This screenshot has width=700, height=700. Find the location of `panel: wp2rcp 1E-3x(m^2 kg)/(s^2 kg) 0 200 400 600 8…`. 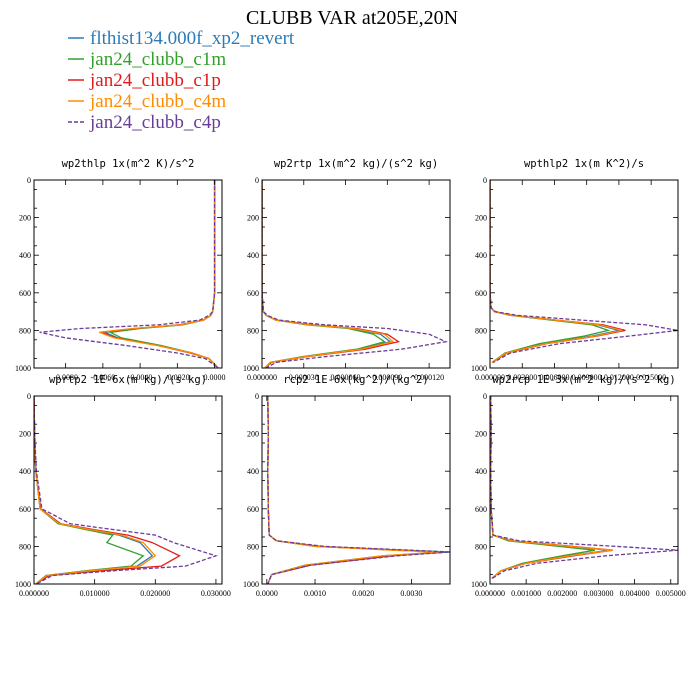

panel: wp2rcp 1E-3x(m^2 kg)/(s^2 kg) 0 200 400 600 8… is located at coordinates (578, 486).